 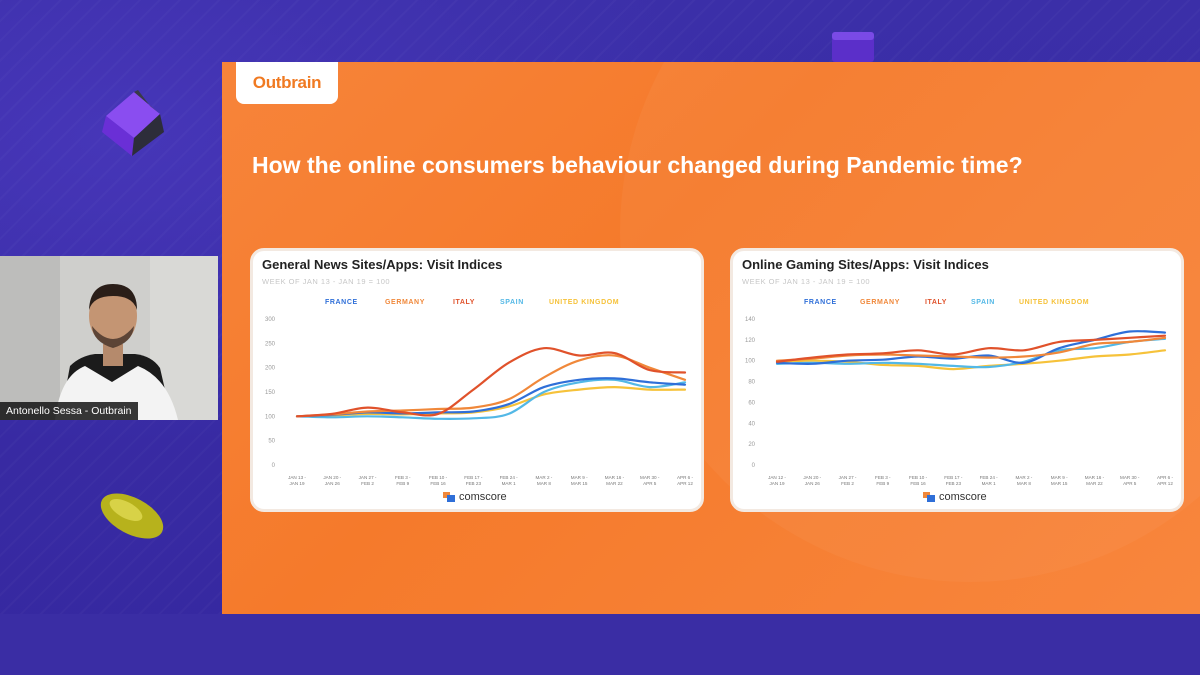 What do you see at coordinates (132, 516) in the screenshot?
I see `yellow-pill-decoration` at bounding box center [132, 516].